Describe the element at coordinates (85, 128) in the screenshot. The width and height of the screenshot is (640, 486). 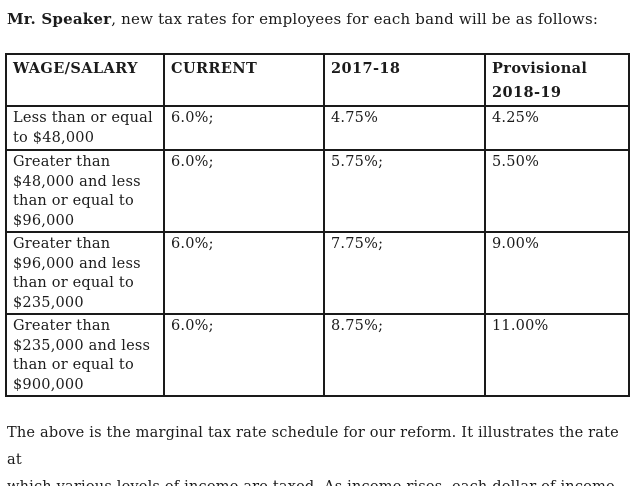
I see `wage-band-cell: Less than or equal to $48,000` at that location.